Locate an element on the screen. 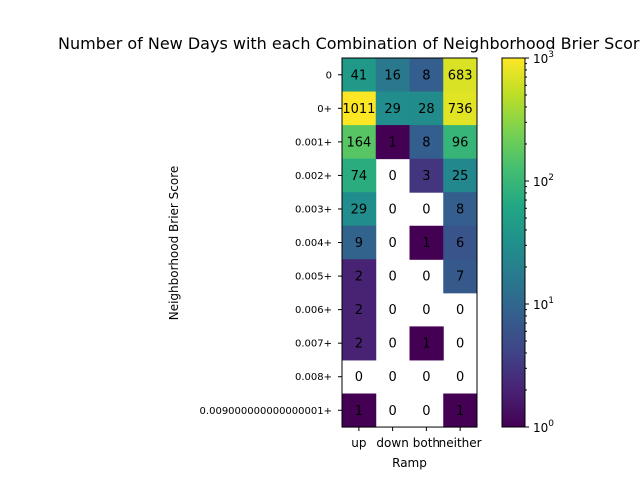 Image resolution: width=640 pixels, height=480 pixels. cell-value-label: 9 is located at coordinates (359, 243).